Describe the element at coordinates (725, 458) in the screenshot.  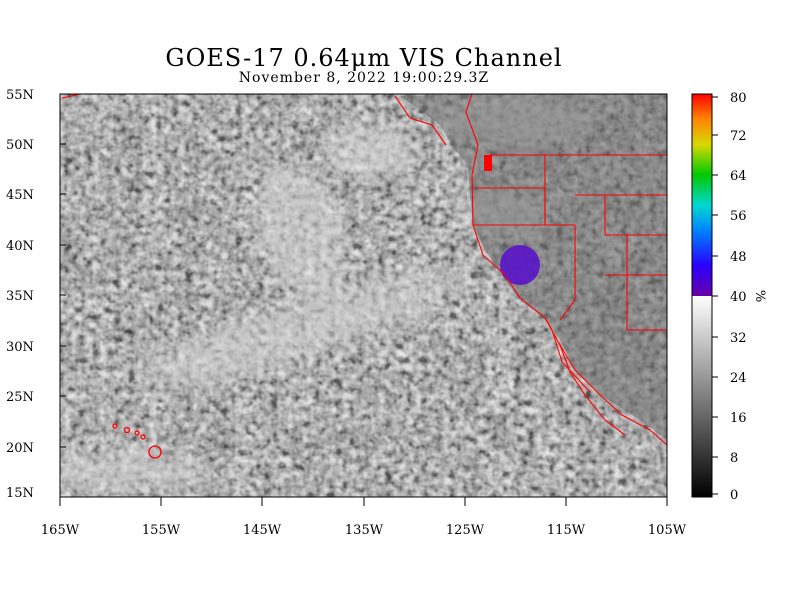
I see `cb-tick-8: 8` at that location.